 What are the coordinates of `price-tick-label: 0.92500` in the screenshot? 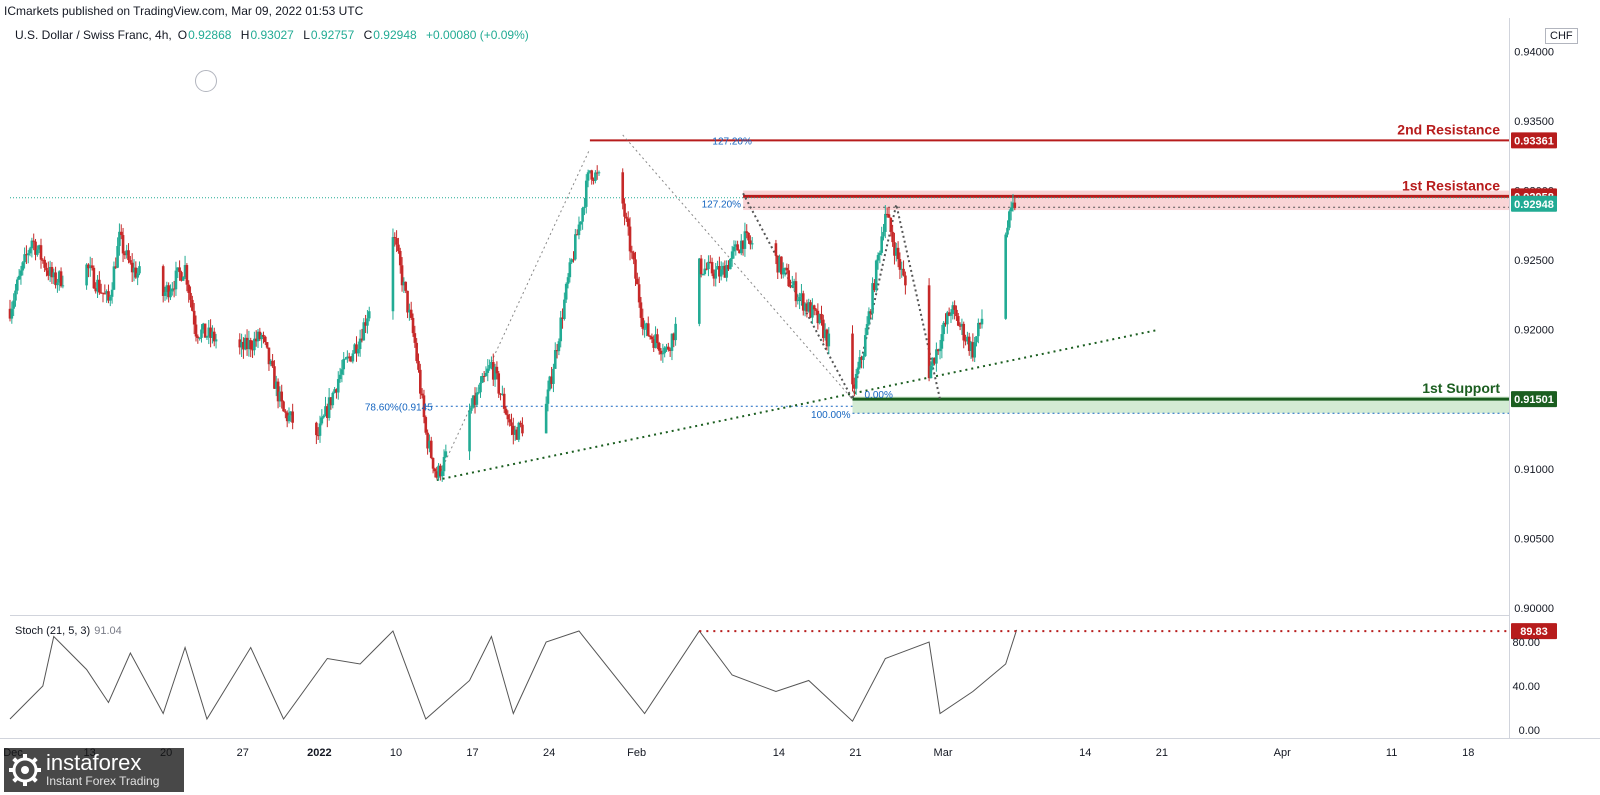 It's located at (1534, 261).